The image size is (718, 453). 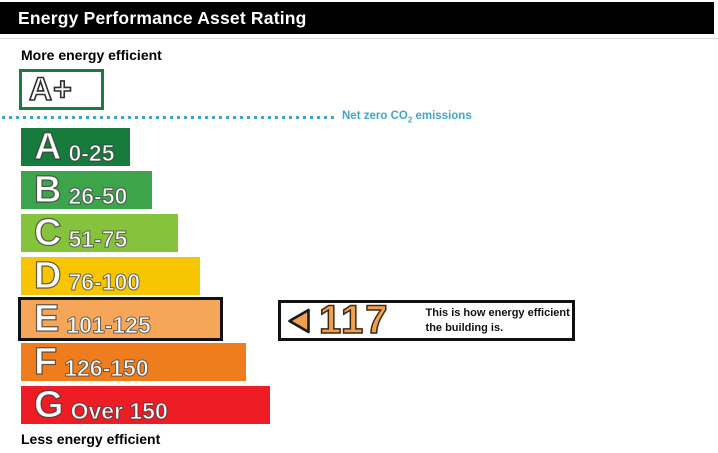 I want to click on rating-band-f: F 126-150, so click(x=133, y=362).